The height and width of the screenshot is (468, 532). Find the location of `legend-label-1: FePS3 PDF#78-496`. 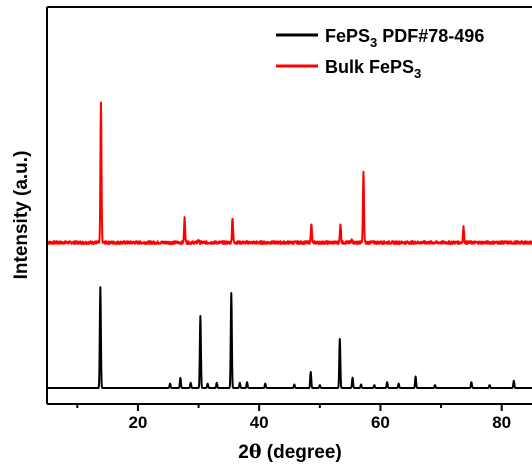

legend-label-1: FePS3 PDF#78-496 is located at coordinates (404, 38).